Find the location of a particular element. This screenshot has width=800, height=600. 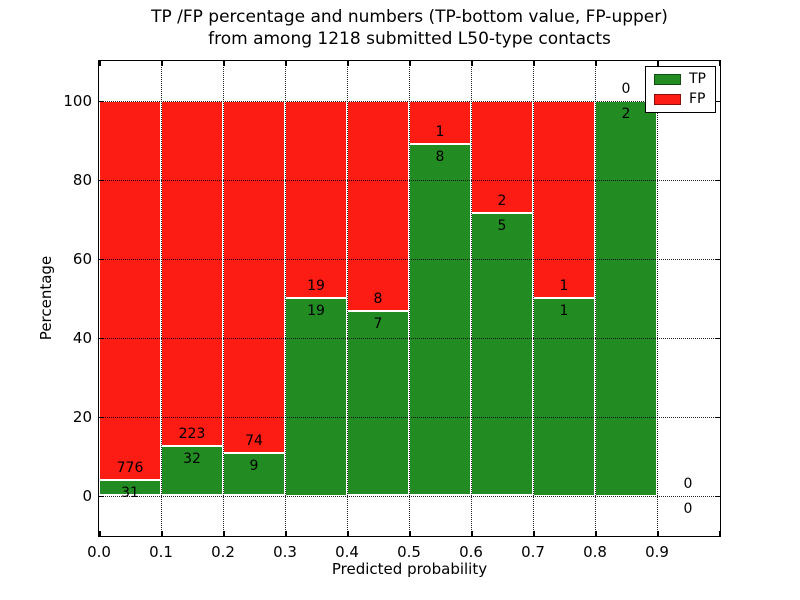

x-axis-label: Predicted probability is located at coordinates (409, 569).